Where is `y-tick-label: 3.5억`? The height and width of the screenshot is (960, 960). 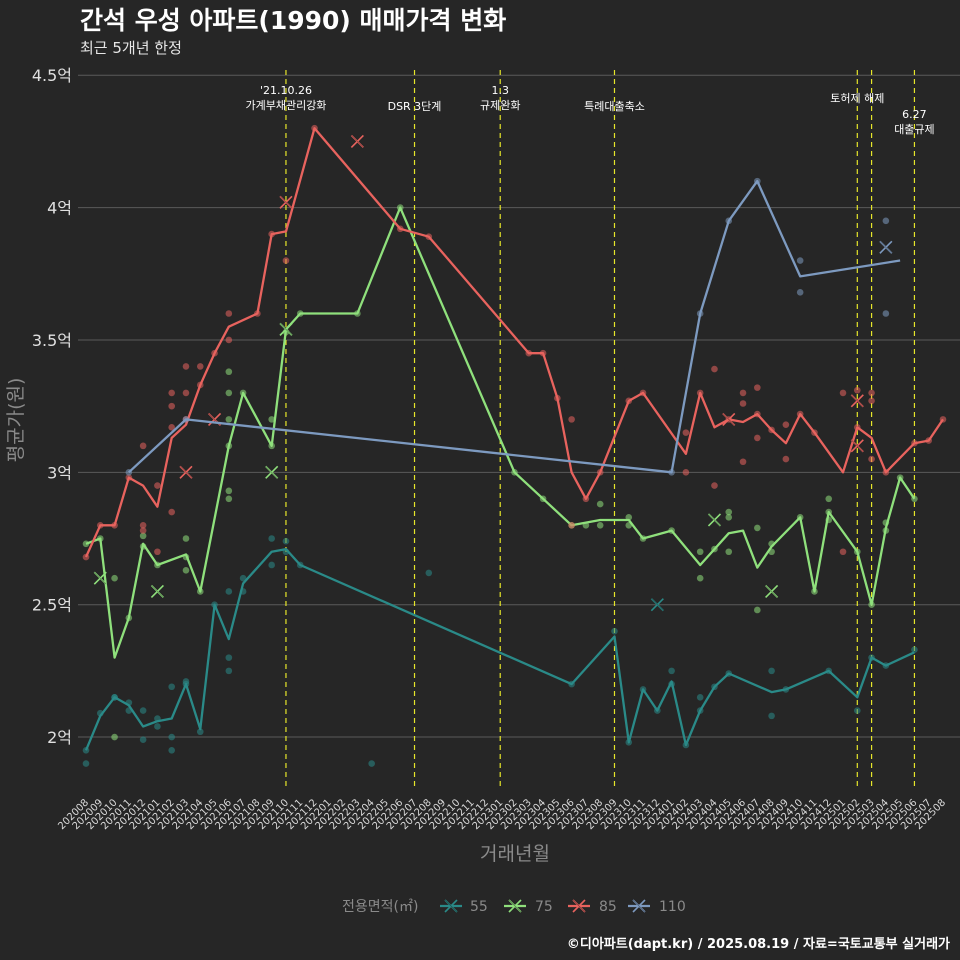
y-tick-label: 3.5억 is located at coordinates (52, 340).